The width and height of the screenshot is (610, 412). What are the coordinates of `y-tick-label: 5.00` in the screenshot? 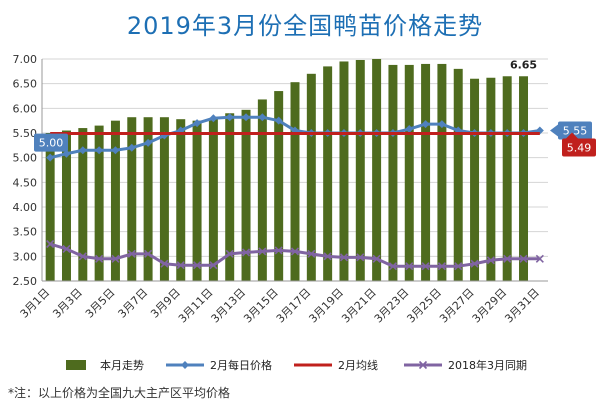 It's located at (25, 158).